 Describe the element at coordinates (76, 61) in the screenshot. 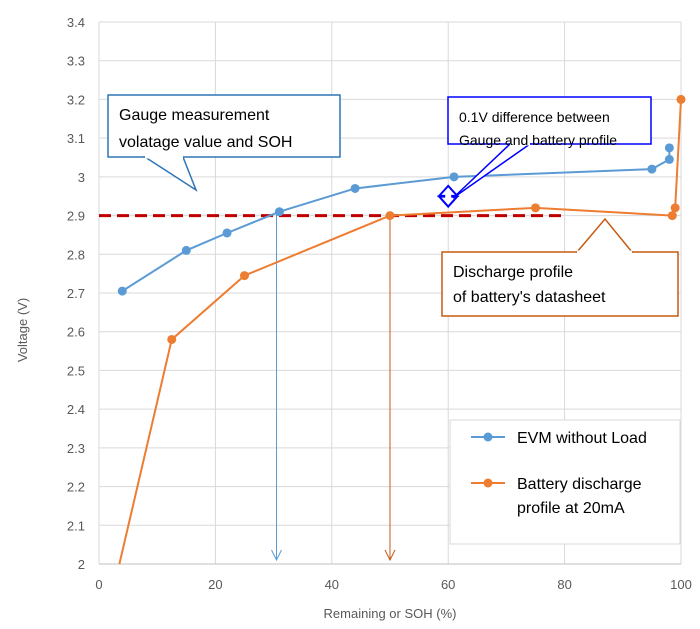

I see `y-tick-label: 3.3` at that location.